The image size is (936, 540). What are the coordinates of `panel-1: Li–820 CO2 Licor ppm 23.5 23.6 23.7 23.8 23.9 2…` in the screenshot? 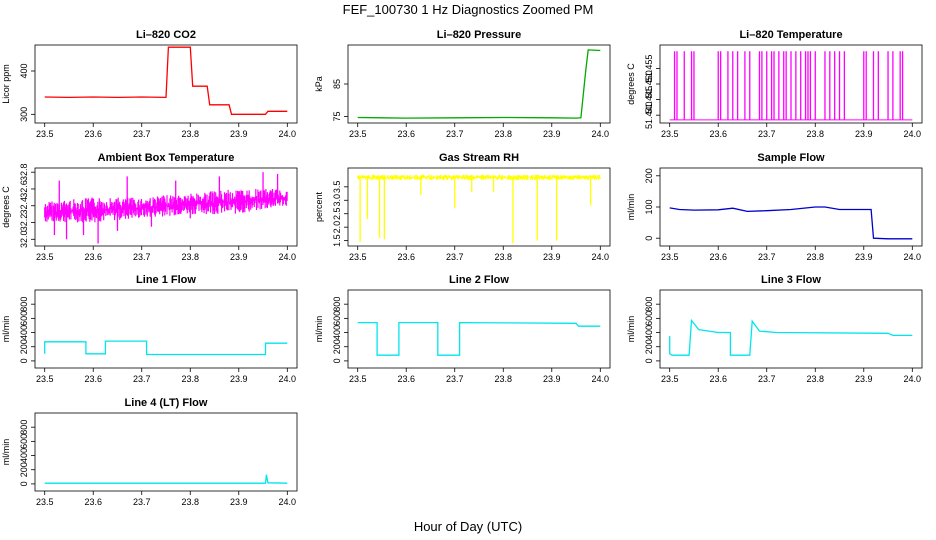 It's located at (149, 84).